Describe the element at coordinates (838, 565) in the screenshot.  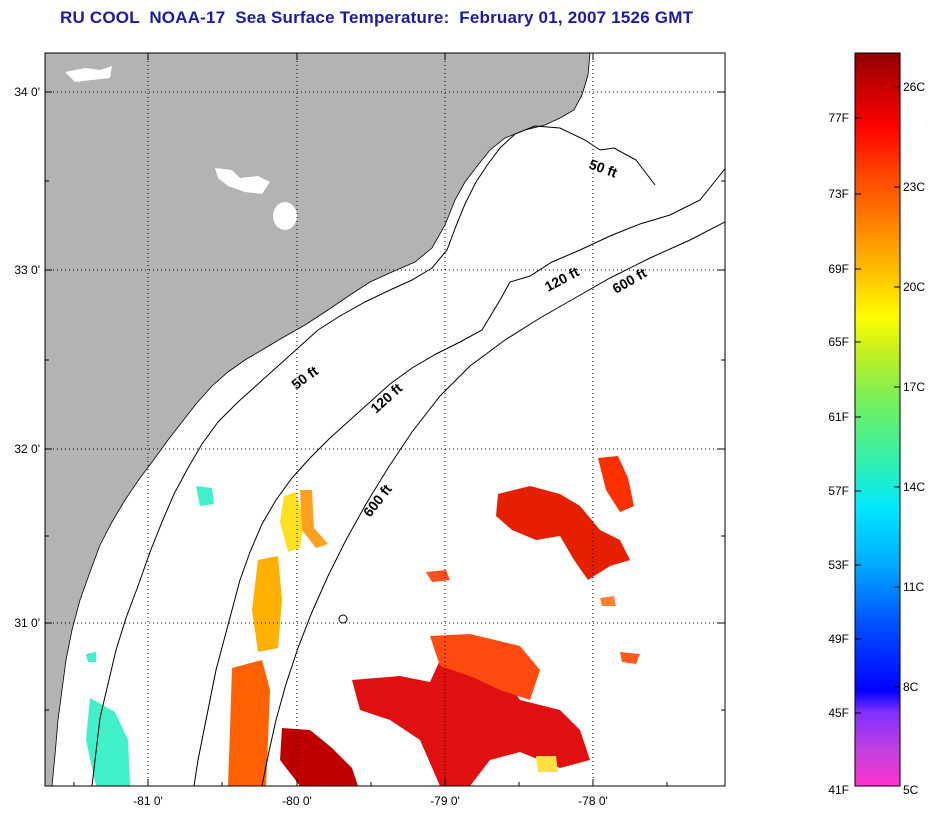
I see `colorbar-f-label: 53F` at that location.